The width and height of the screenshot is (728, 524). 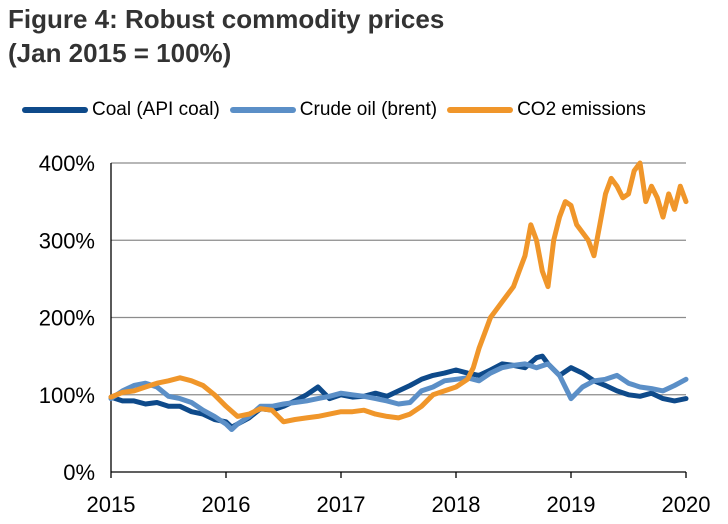 I want to click on x-tick-label: 2018, so click(x=456, y=504).